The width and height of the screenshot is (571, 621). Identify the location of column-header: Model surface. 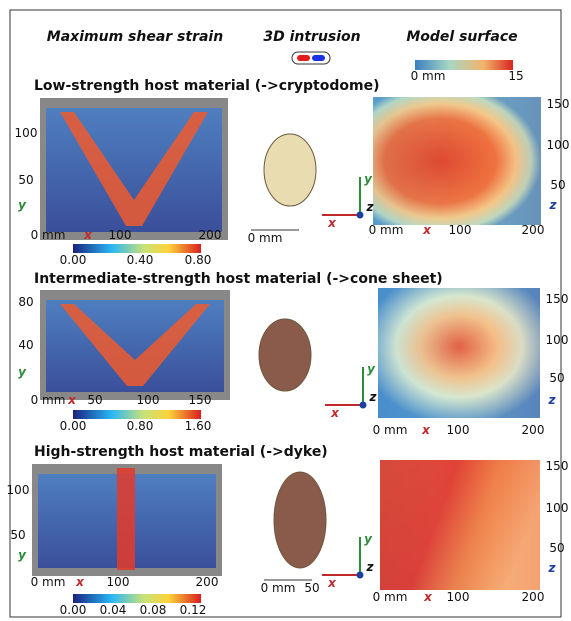
(462, 37).